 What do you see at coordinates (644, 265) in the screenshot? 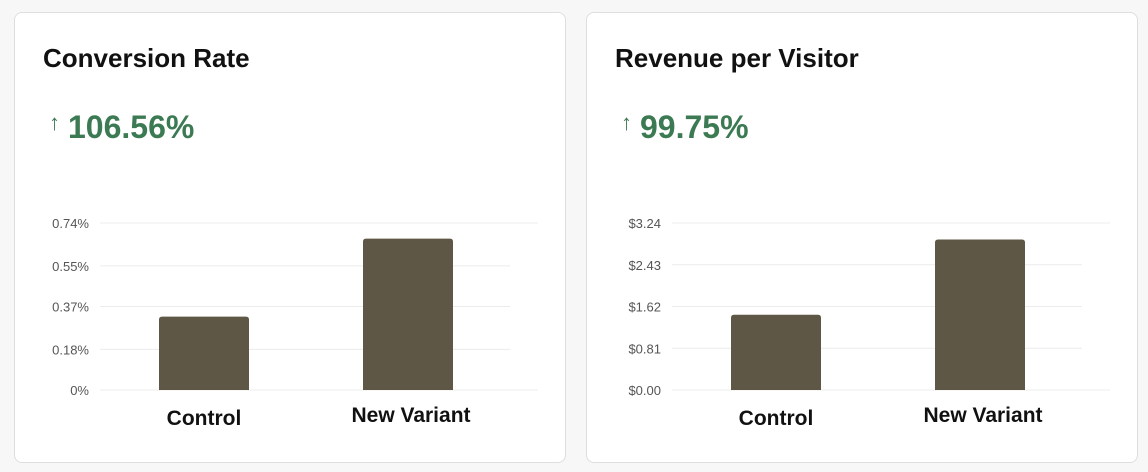
I see `y-tick-label: $2.43` at bounding box center [644, 265].